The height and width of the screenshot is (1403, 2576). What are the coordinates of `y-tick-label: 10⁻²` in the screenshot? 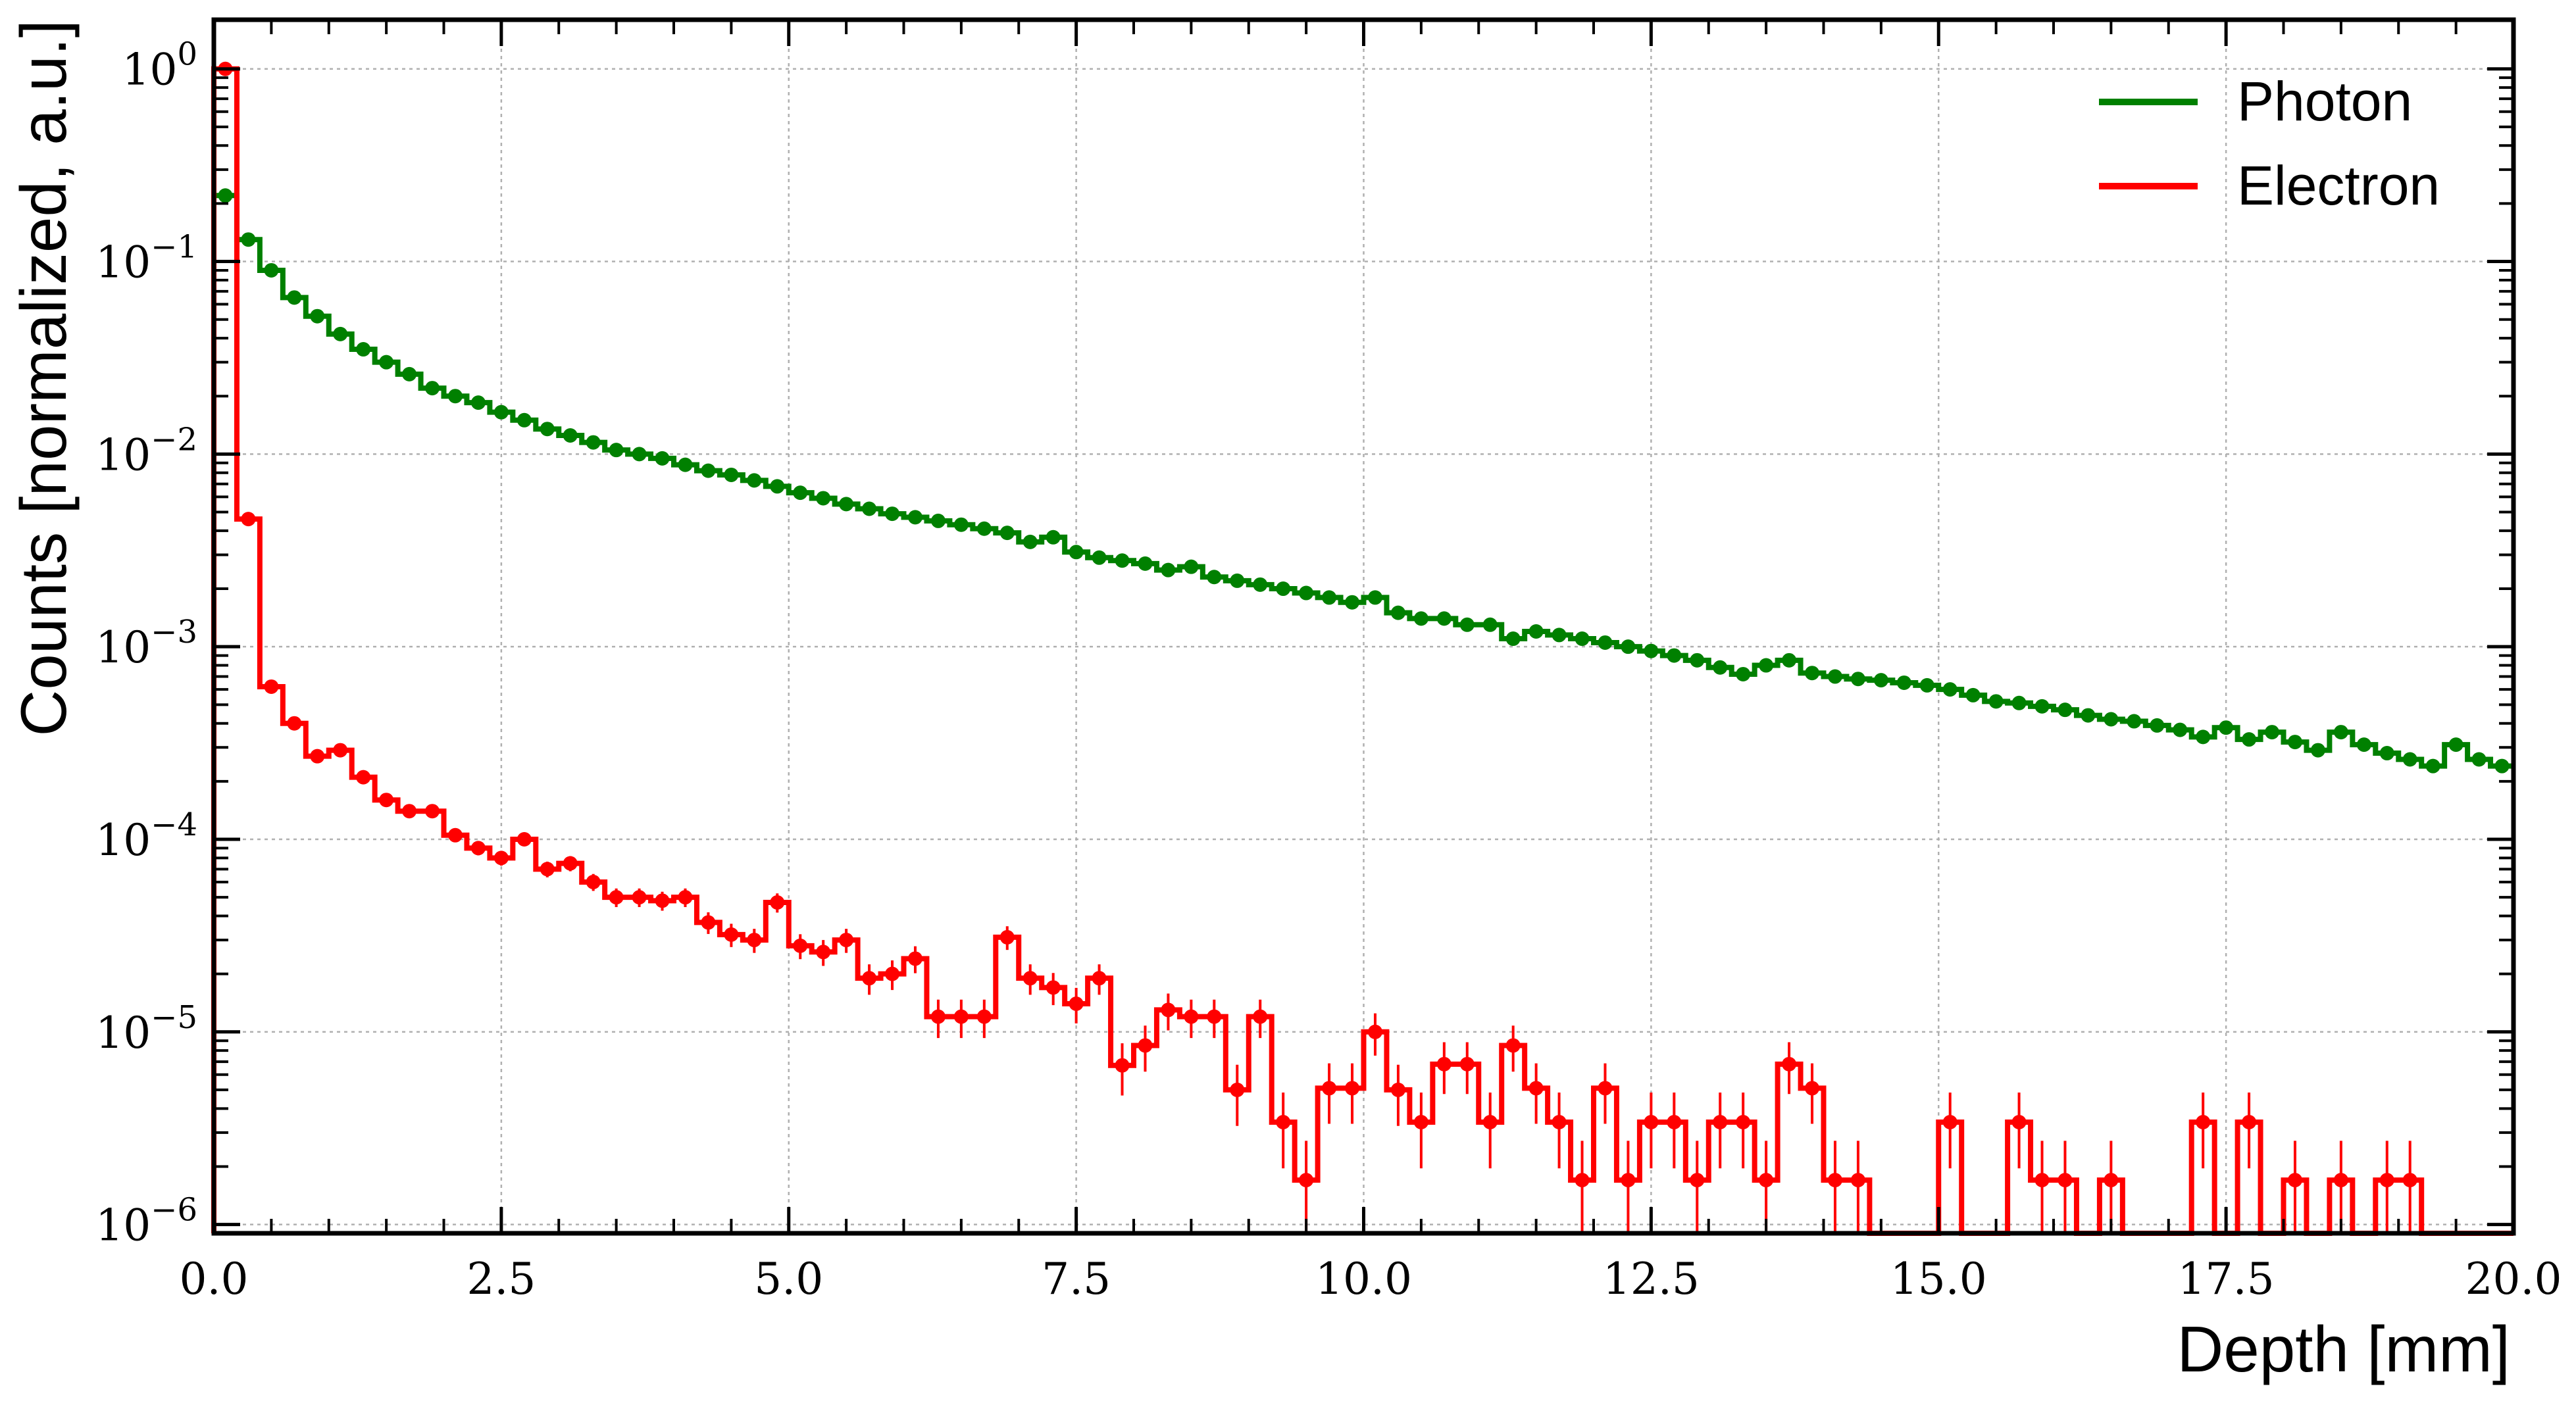 It's located at (146, 451).